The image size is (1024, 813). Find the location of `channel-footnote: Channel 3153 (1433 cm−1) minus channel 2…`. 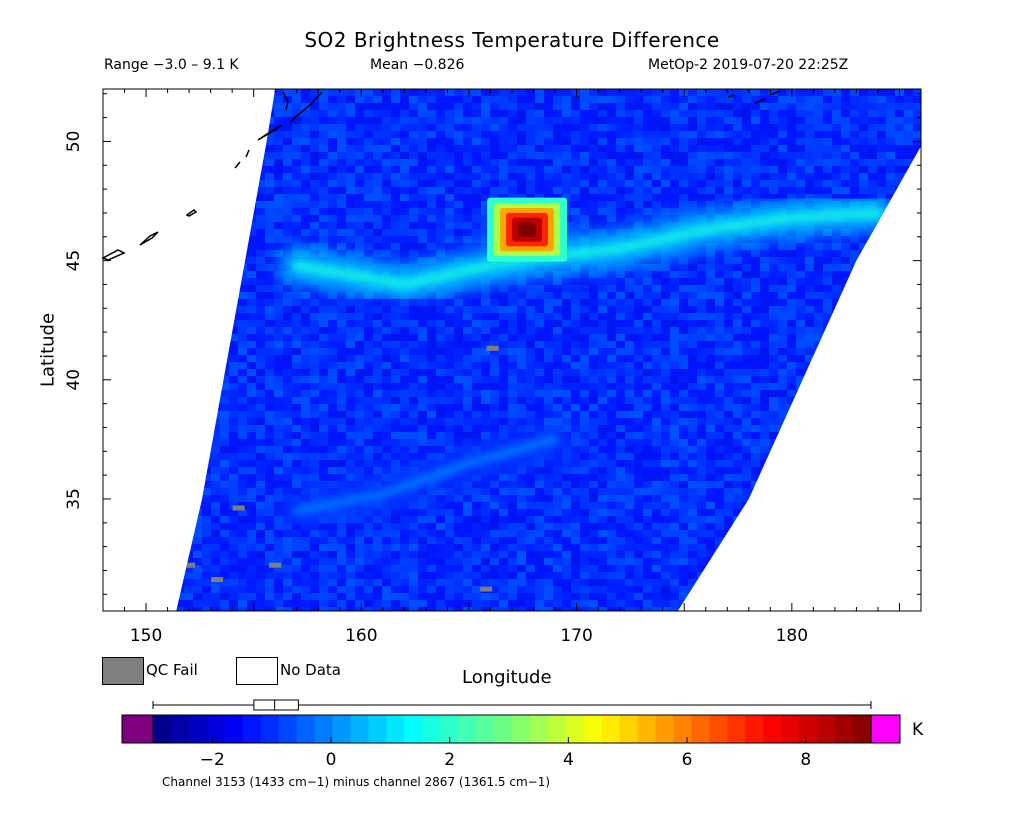

channel-footnote: Channel 3153 (1433 cm−1) minus channel 2… is located at coordinates (356, 782).